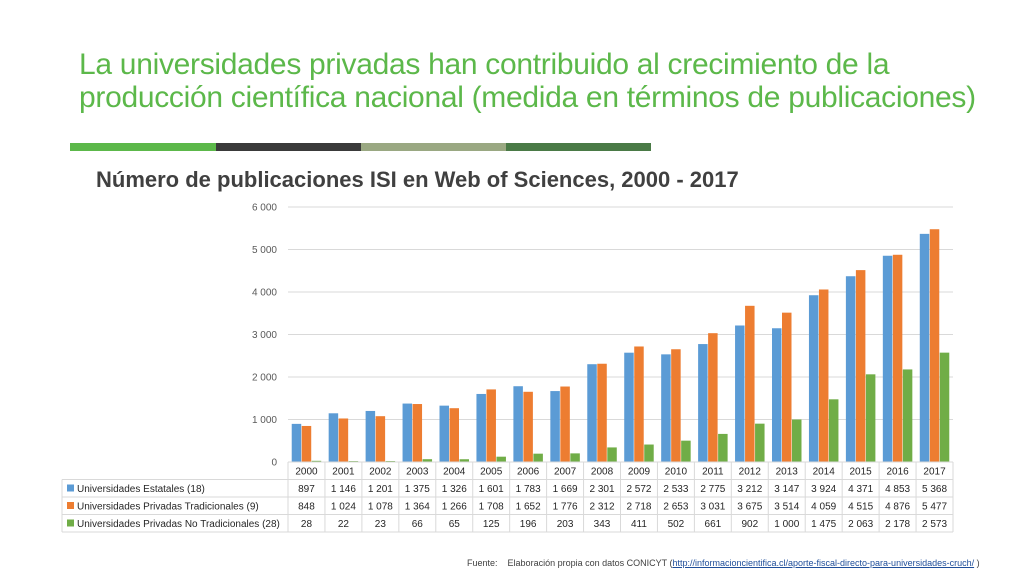 The image size is (1024, 576). Describe the element at coordinates (749, 524) in the screenshot. I see `data-label: 902` at that location.